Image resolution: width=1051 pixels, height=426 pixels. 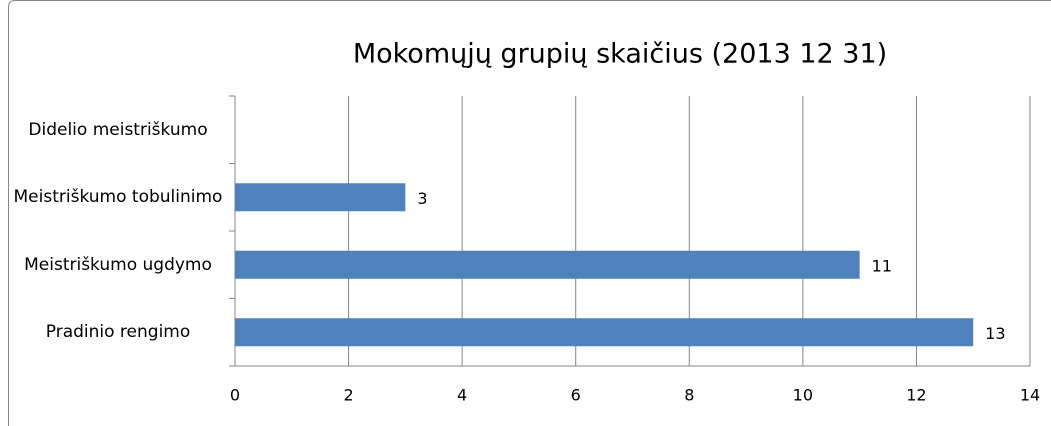 What do you see at coordinates (118, 332) in the screenshot?
I see `y-tick-label: Pradinio rengimo` at bounding box center [118, 332].